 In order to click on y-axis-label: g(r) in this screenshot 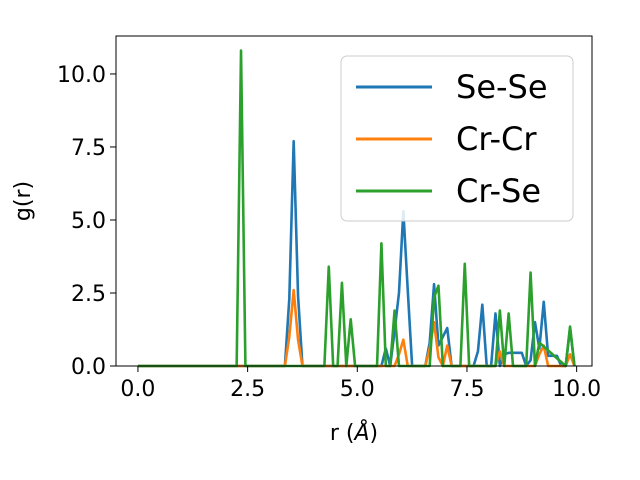, I will do `click(23, 201)`.